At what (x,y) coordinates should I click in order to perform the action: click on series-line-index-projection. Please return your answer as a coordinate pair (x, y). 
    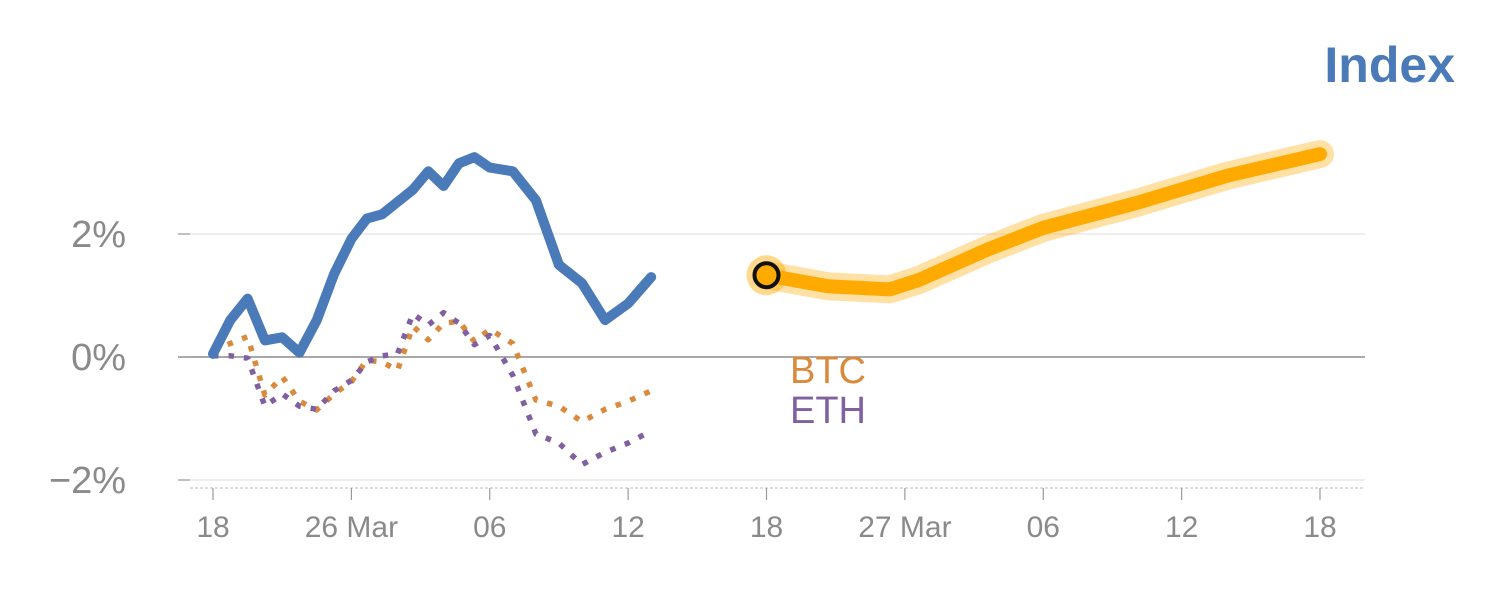
    Looking at the image, I should click on (1043, 222).